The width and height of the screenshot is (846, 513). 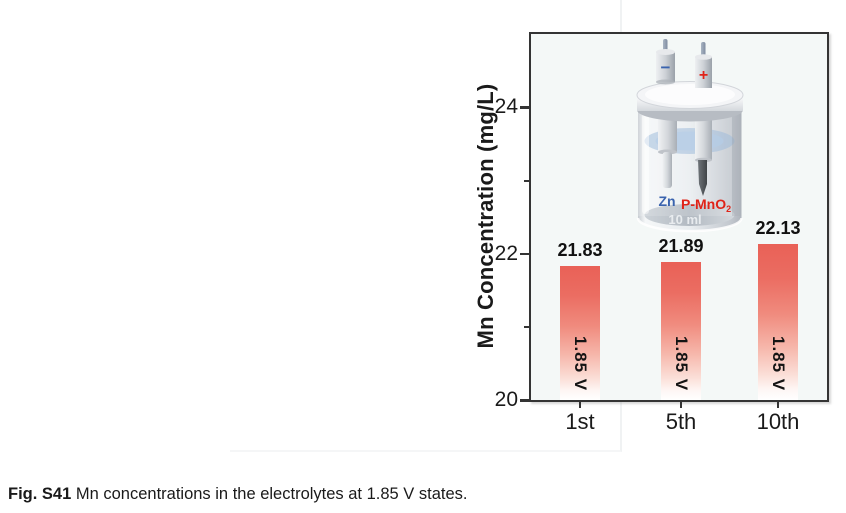 I want to click on pmno2-label-main: P-MnO, so click(x=703, y=204).